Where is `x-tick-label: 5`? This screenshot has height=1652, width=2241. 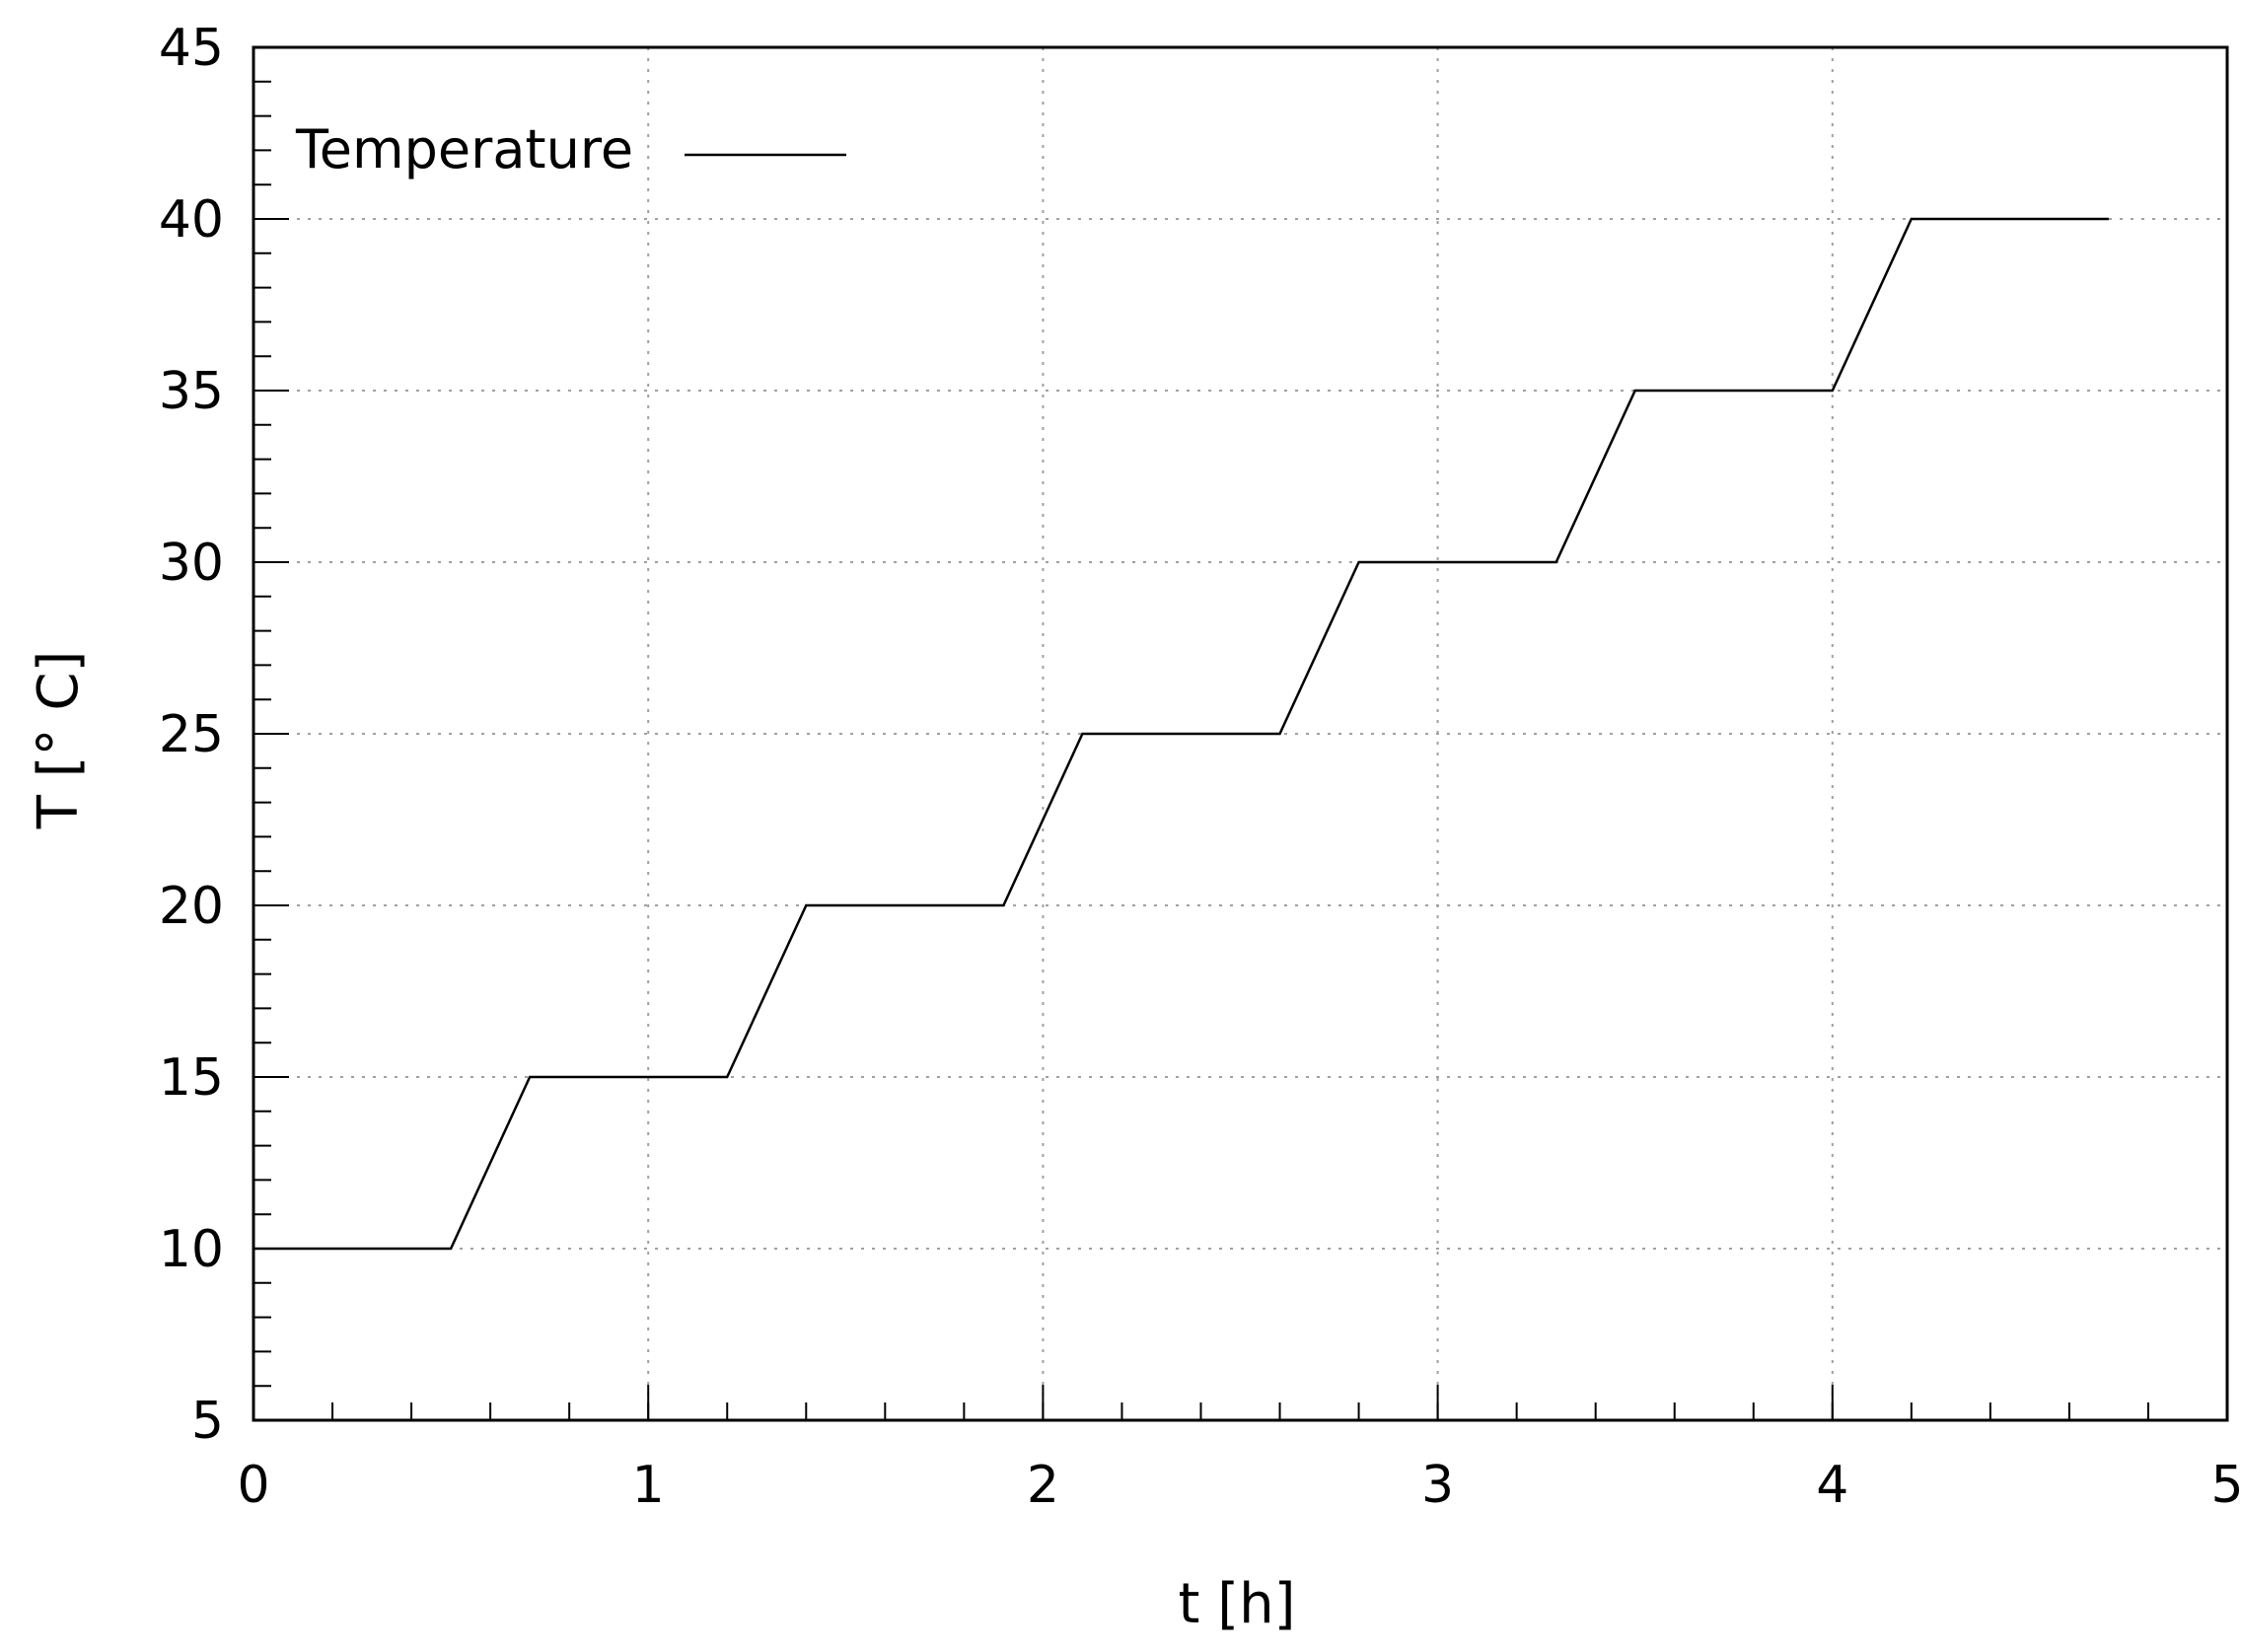 x-tick-label: 5 is located at coordinates (2225, 1486).